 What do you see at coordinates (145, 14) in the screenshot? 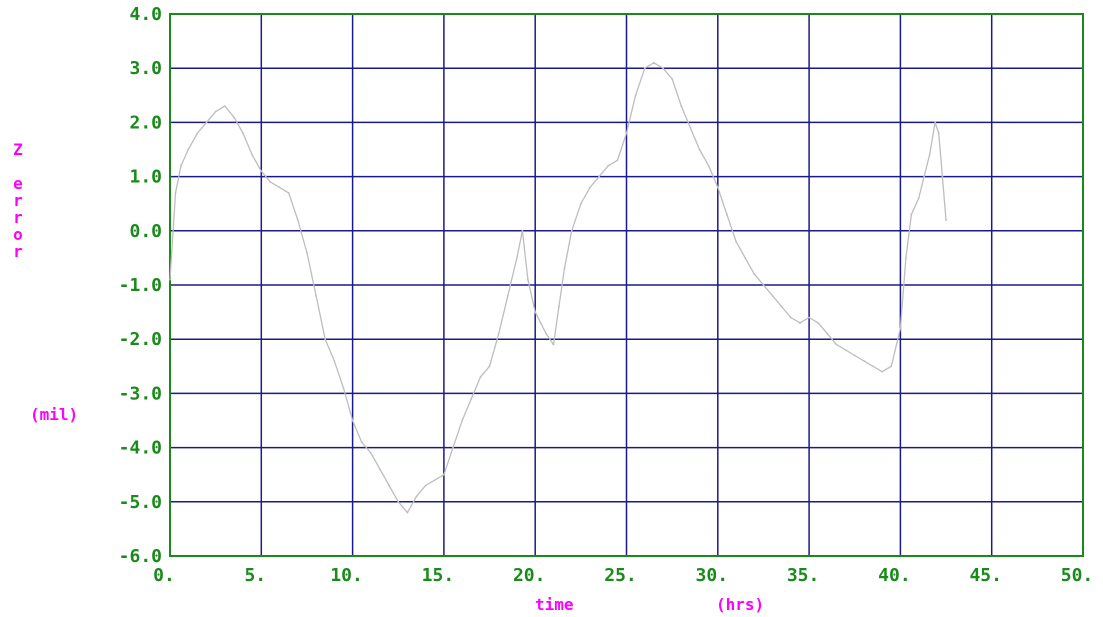
I see `y-tick-label: 4.0` at bounding box center [145, 14].